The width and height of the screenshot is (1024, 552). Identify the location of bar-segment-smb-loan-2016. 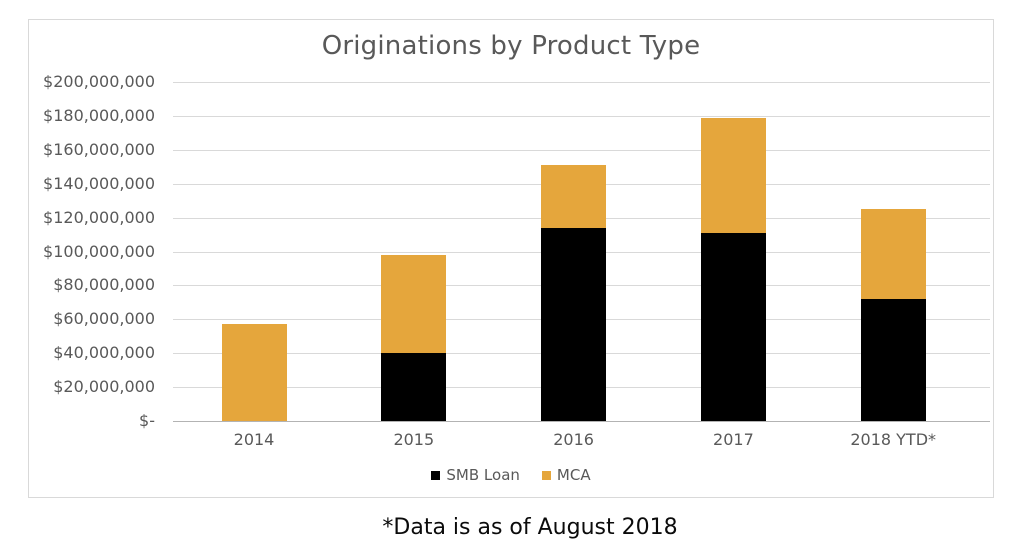
(574, 324).